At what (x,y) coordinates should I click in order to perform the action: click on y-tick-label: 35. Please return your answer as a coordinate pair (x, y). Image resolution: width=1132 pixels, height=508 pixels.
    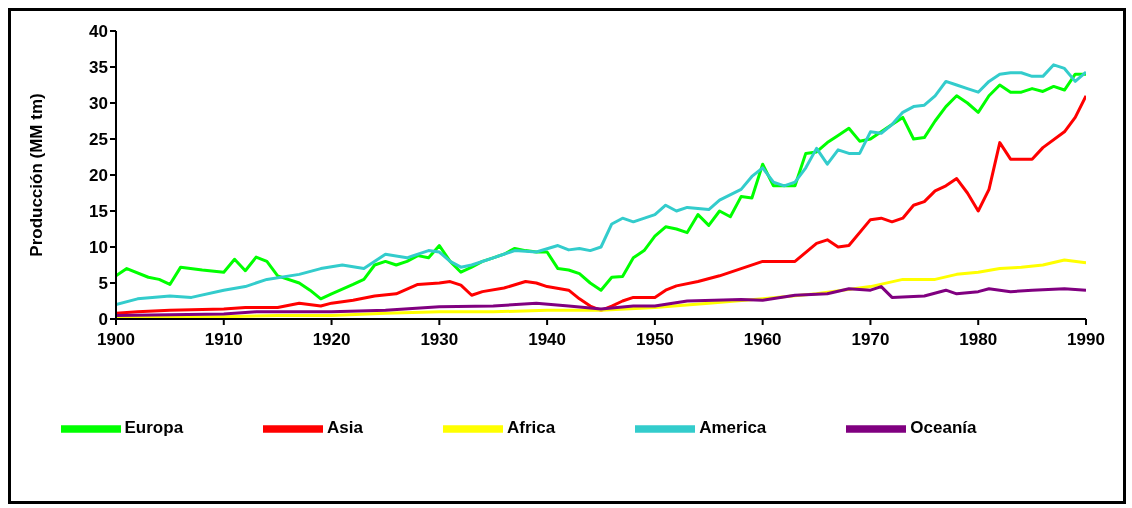
    Looking at the image, I should click on (98, 68).